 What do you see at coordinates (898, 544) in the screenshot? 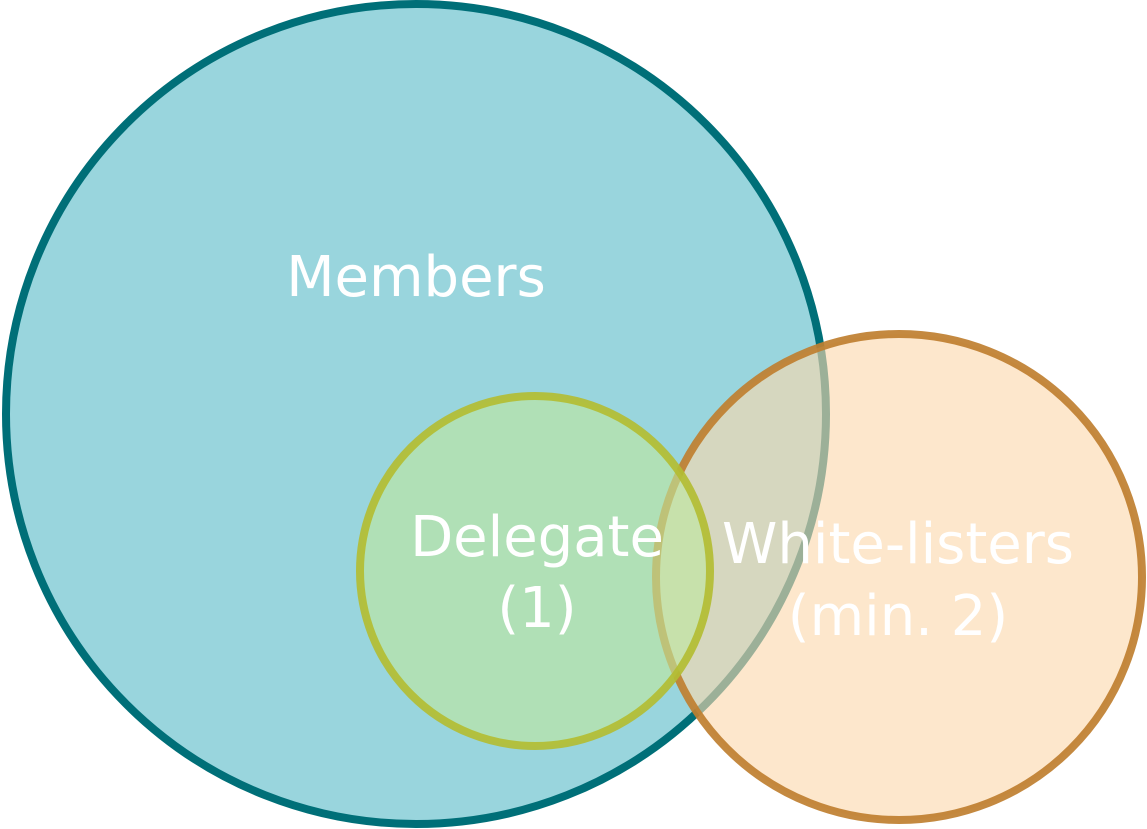
I see `whitelisters-label-line1: White-listers` at bounding box center [898, 544].